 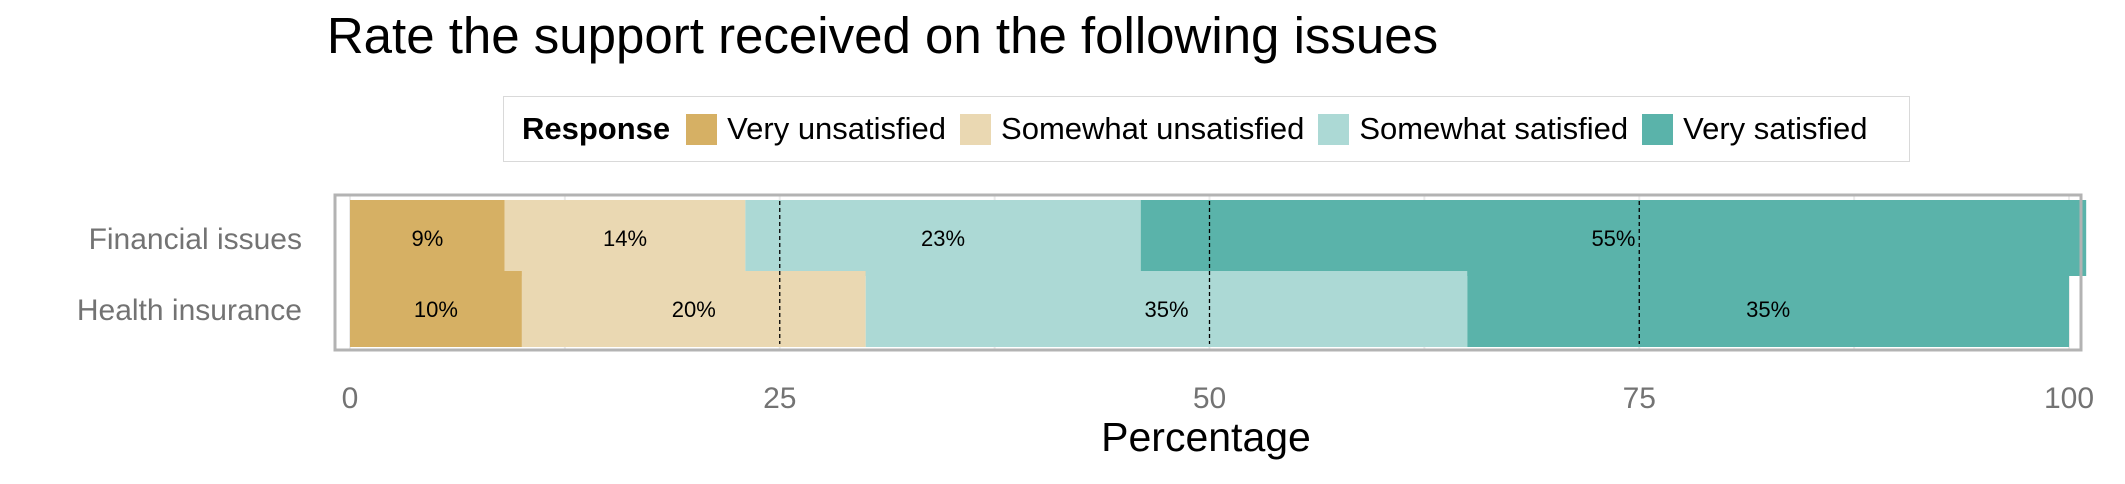 What do you see at coordinates (1153, 128) in the screenshot?
I see `legend-label: Somewhat unsatisfied` at bounding box center [1153, 128].